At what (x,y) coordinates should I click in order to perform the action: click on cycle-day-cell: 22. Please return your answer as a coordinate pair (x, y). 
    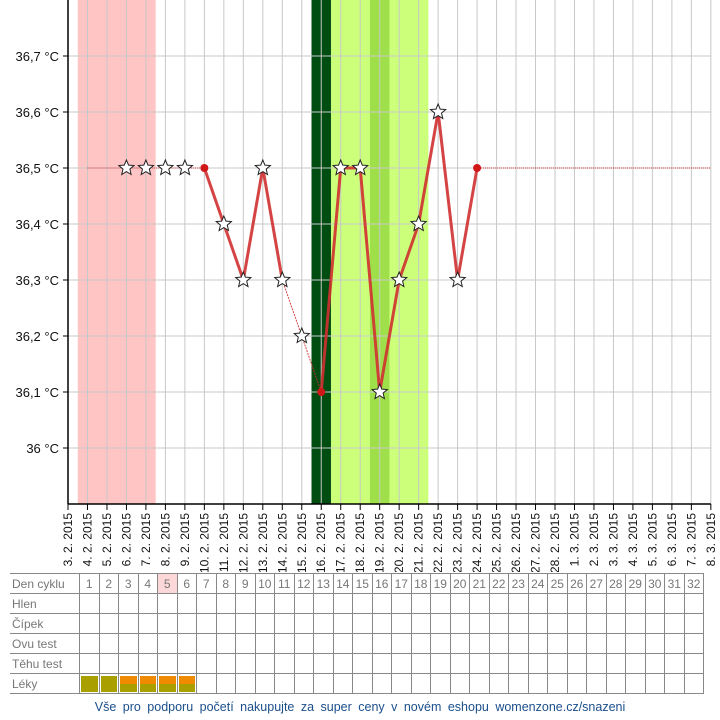
    Looking at the image, I should click on (498, 583).